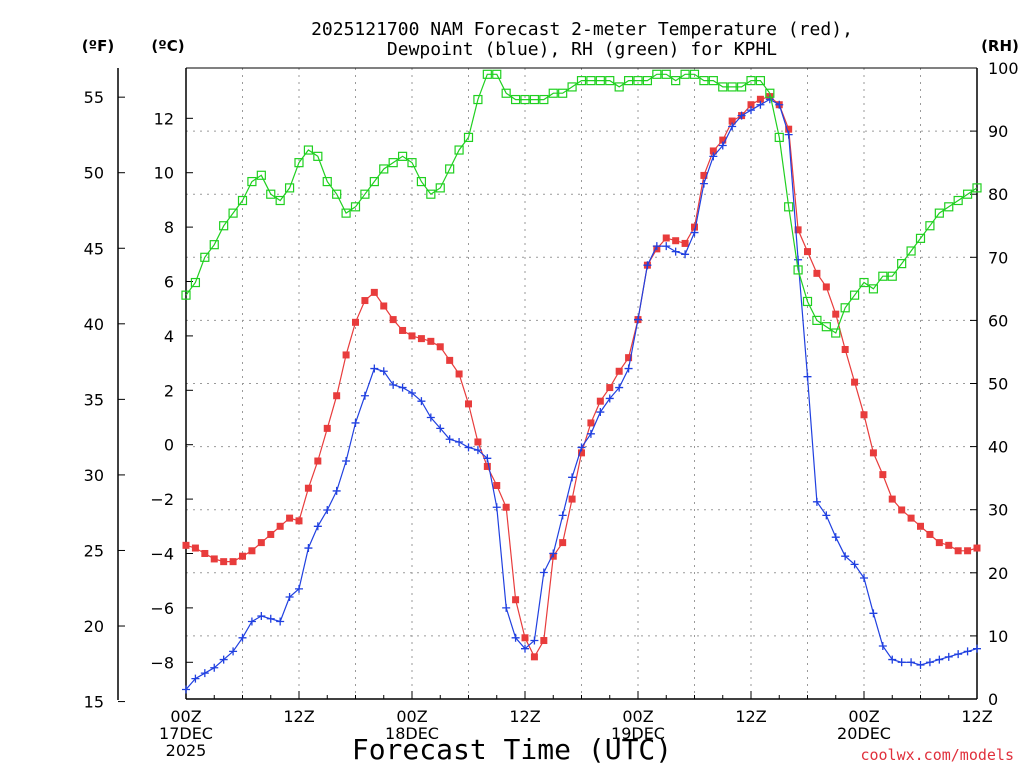  Describe the element at coordinates (998, 510) in the screenshot. I see `rh-tick-label: 30` at that location.